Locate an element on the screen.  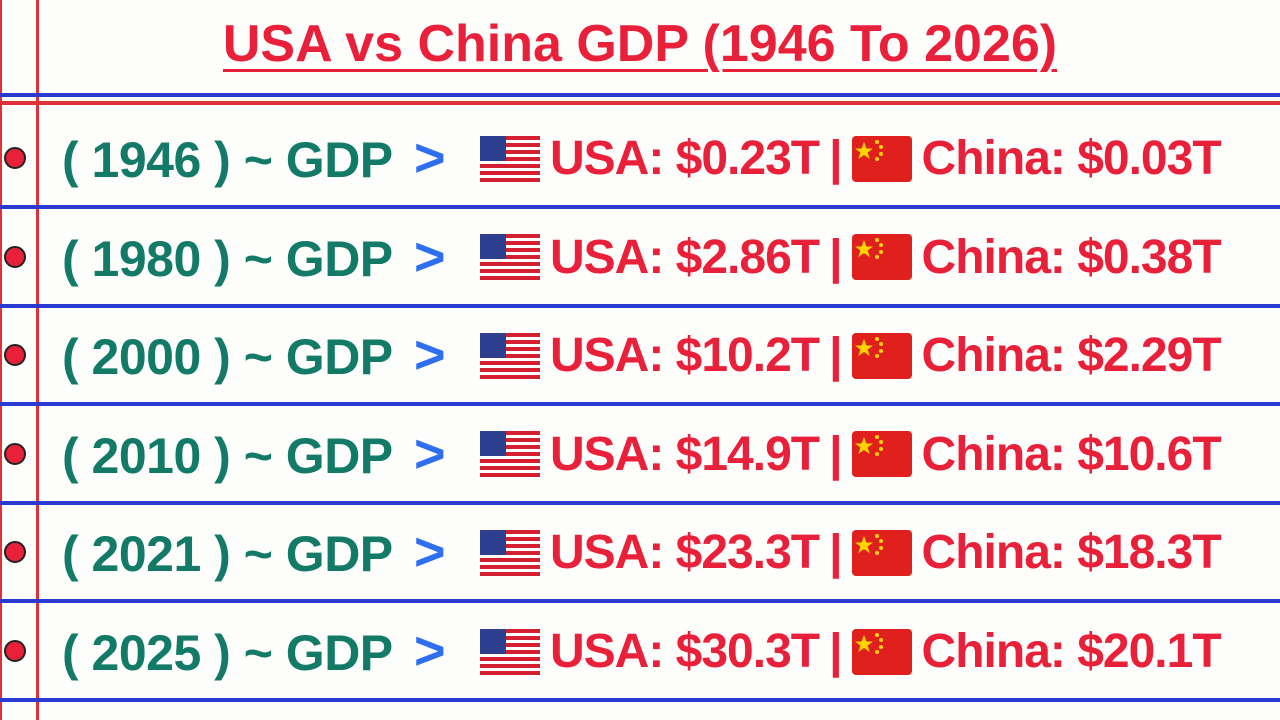
title: USA vs China GDP (1946 To 2026) is located at coordinates (640, 44).